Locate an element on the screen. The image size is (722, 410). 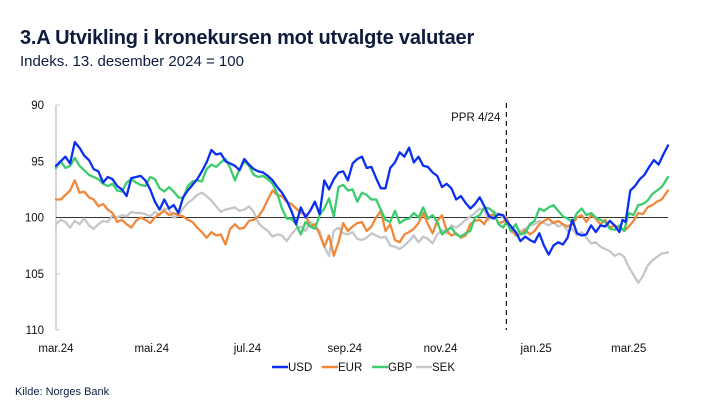
legend-label: EUR is located at coordinates (350, 368).